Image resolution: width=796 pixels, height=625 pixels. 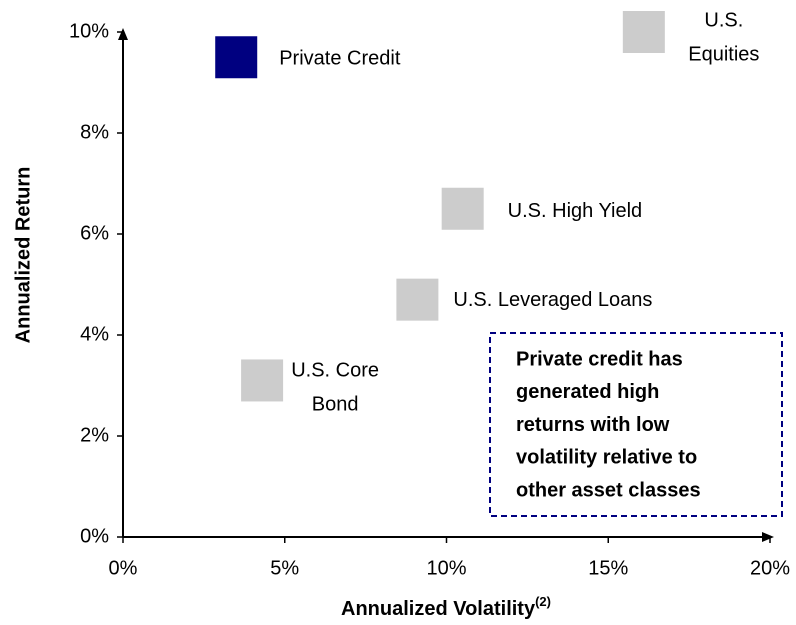 I want to click on y-axis-arrow, so click(x=123, y=34).